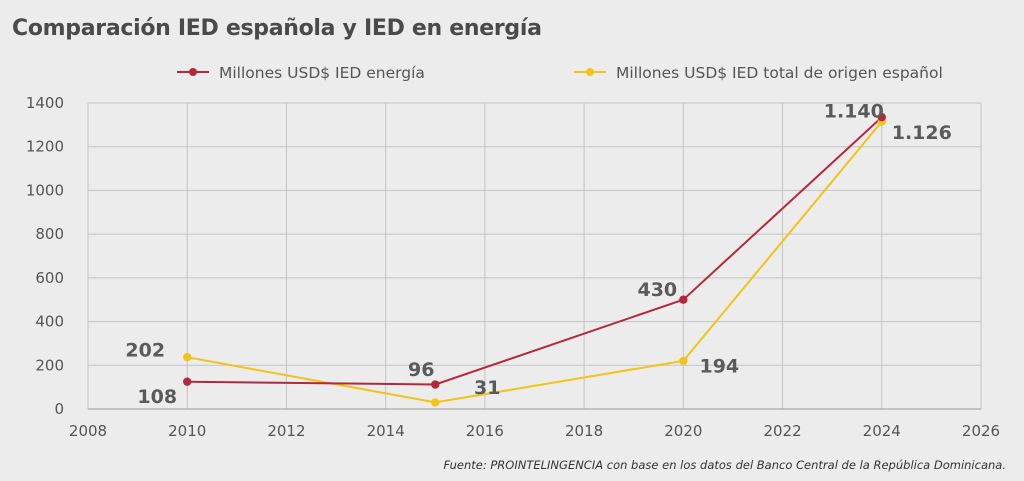 Image resolution: width=1024 pixels, height=481 pixels. What do you see at coordinates (49, 365) in the screenshot?
I see `y-tick-label: 200` at bounding box center [49, 365].